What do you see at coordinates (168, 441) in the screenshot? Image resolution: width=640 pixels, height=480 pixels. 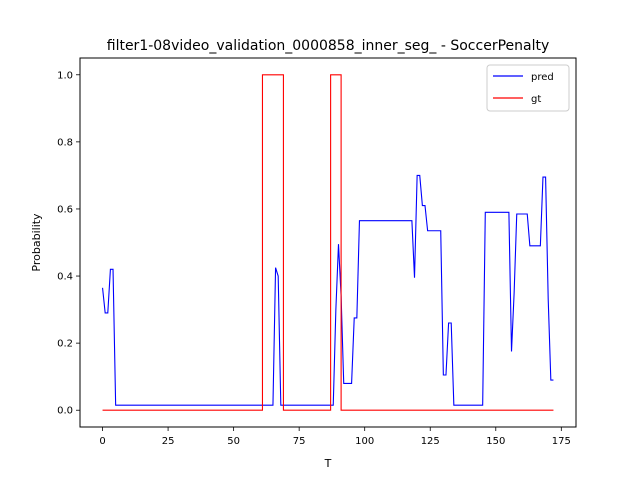 I see `x-tick-label: 25` at bounding box center [168, 441].